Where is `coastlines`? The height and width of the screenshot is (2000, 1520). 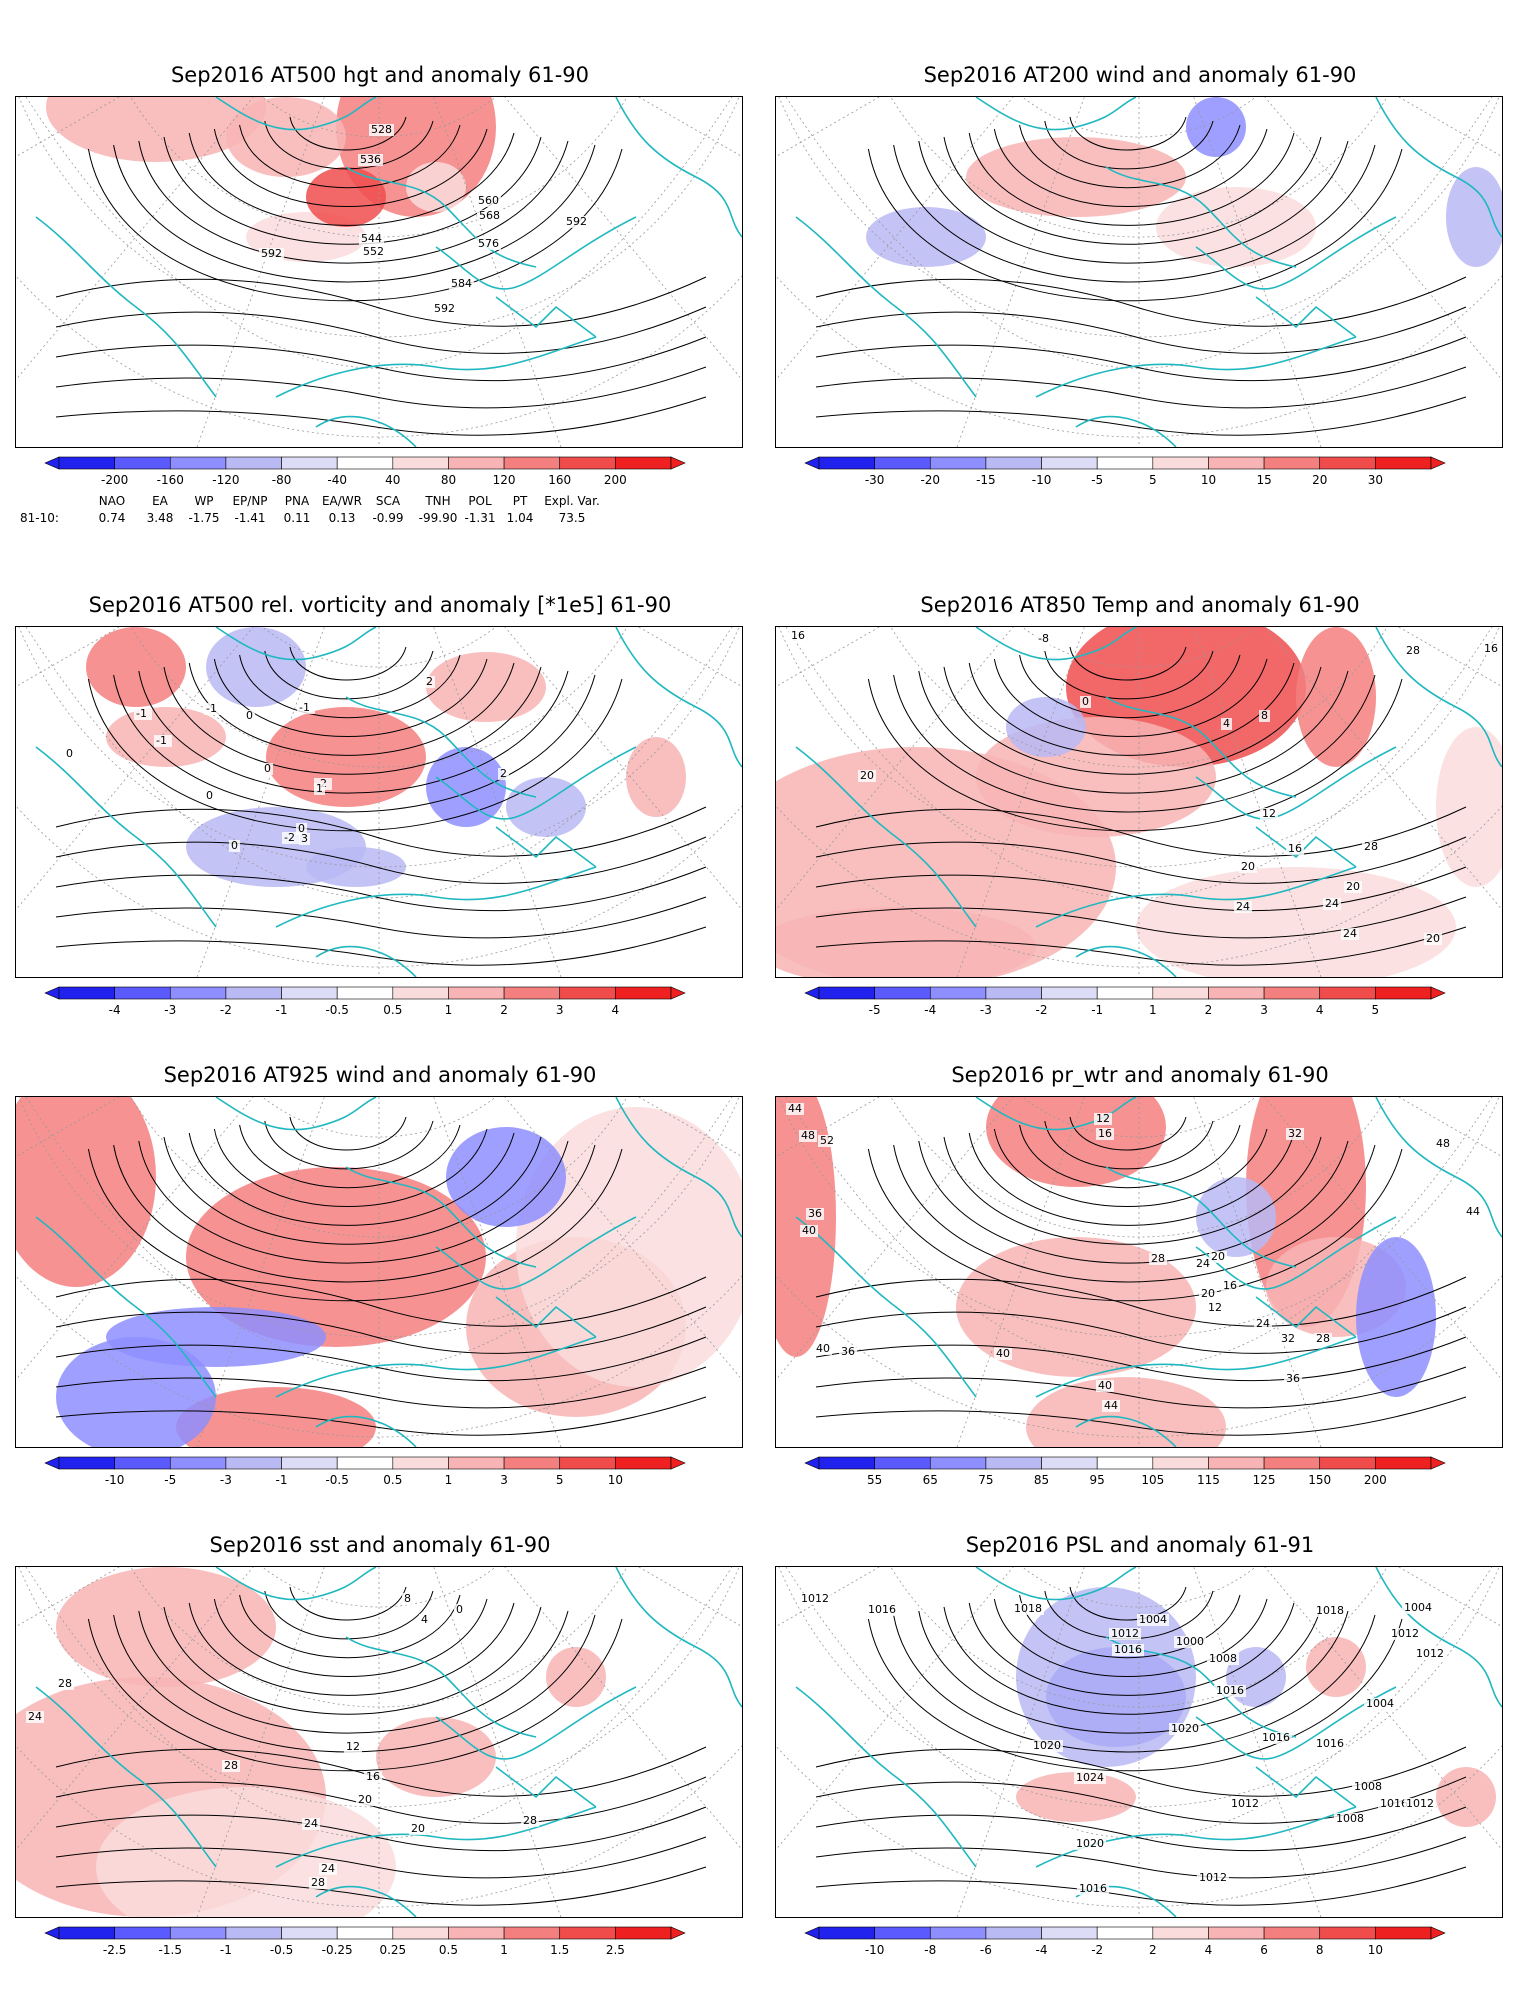
coastlines is located at coordinates (388, 272).